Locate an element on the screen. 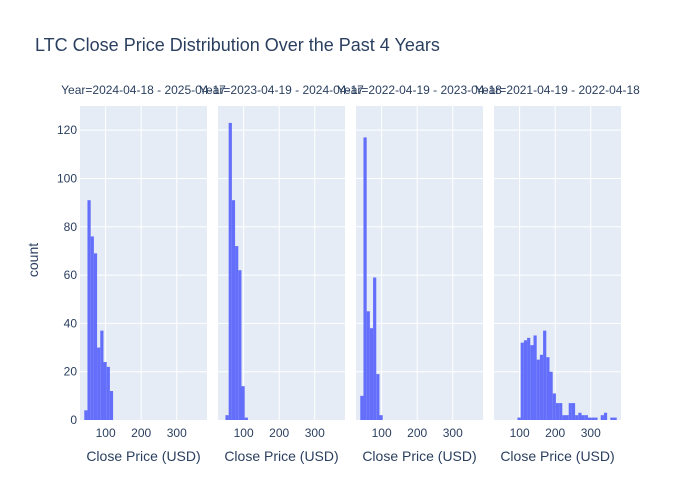 The height and width of the screenshot is (500, 700). facet-title: Year=2024-04-18 - 2025-04-17 is located at coordinates (143, 90).